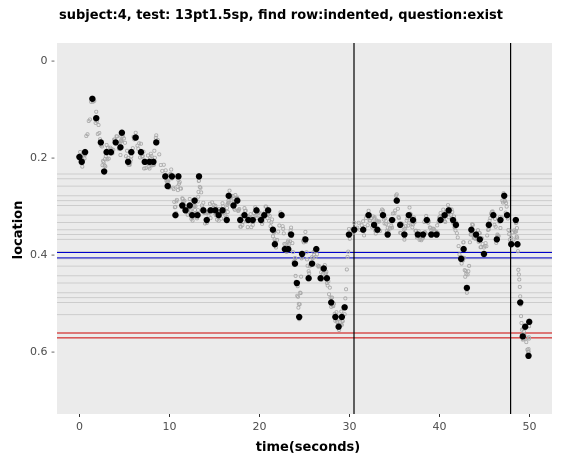 Image resolution: width=562 pixels, height=464 pixels. What do you see at coordinates (530, 426) in the screenshot?
I see `x-tick-label: 50` at bounding box center [530, 426].